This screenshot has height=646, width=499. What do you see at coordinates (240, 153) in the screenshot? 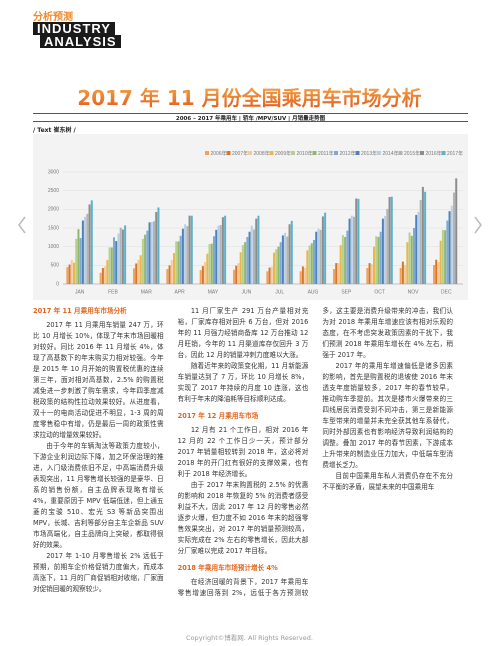
I see `legend-label: 2007年` at bounding box center [240, 153].